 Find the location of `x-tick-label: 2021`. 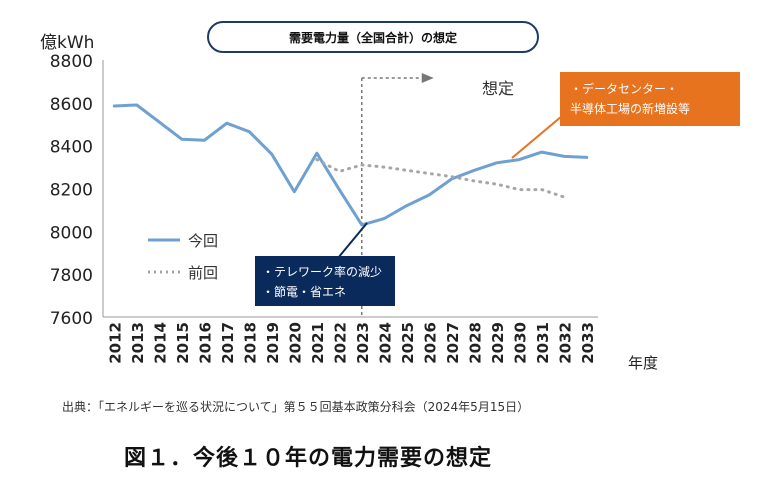

x-tick-label: 2021 is located at coordinates (318, 343).